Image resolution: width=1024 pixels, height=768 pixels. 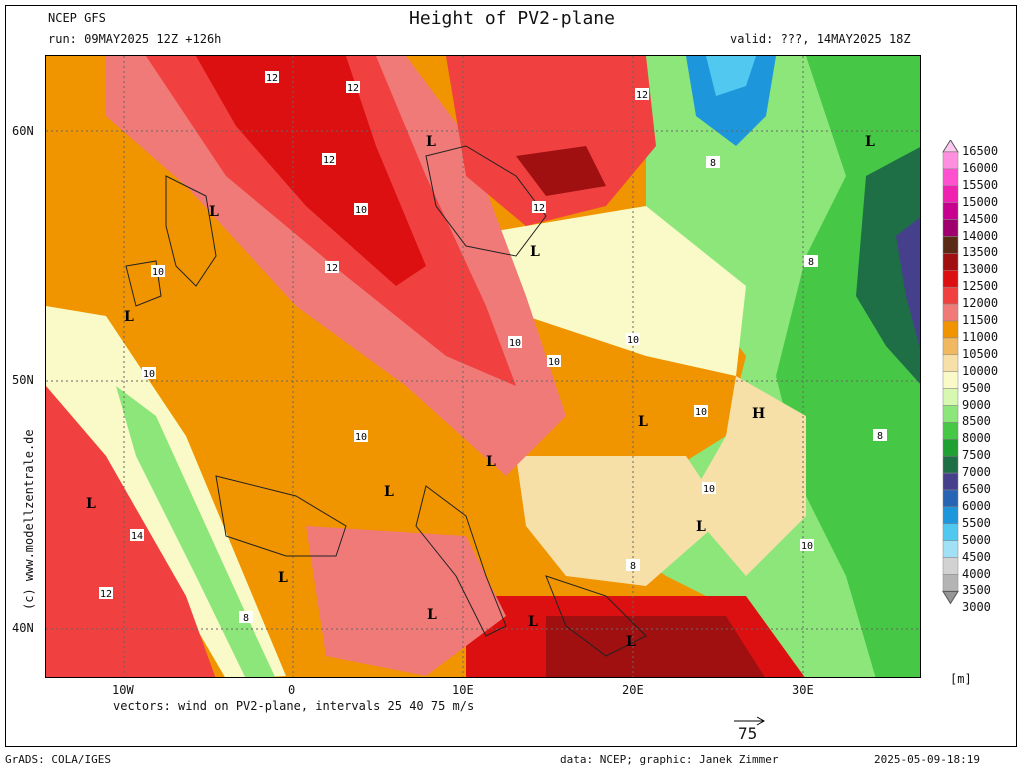 I want to click on lon-label-20e: 20E, so click(x=633, y=690).